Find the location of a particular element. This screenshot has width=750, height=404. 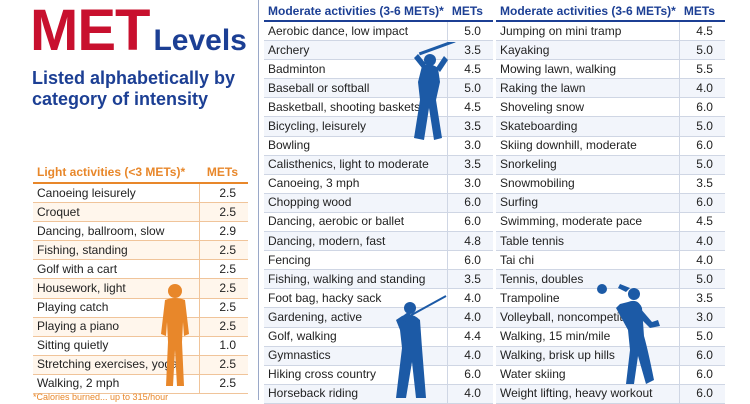

table-row: Playing a piano 2.5 is located at coordinates (140, 327).